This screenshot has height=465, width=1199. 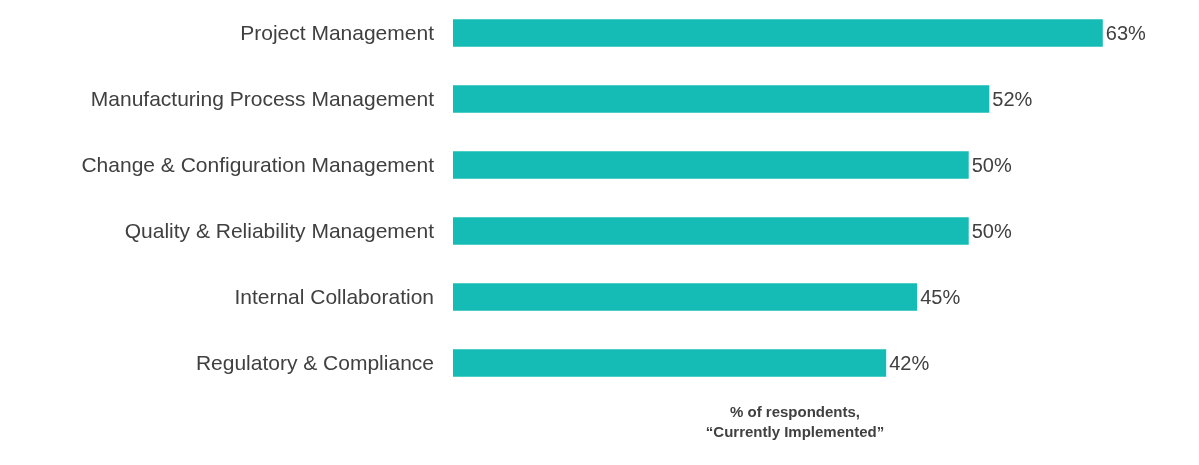 I want to click on y-tick-label: Quality & Reliability Management, so click(x=279, y=231).